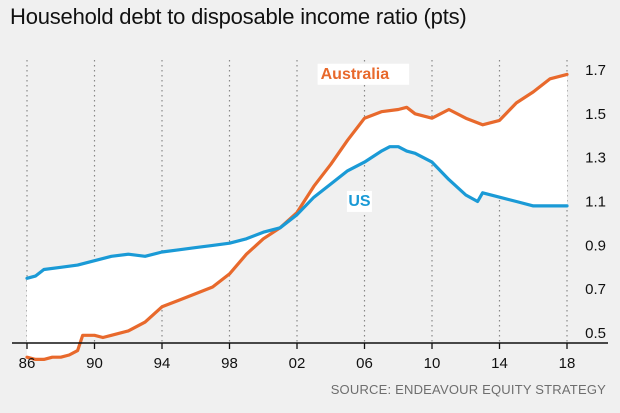  What do you see at coordinates (355, 74) in the screenshot?
I see `series-label-australia: Australia` at bounding box center [355, 74].